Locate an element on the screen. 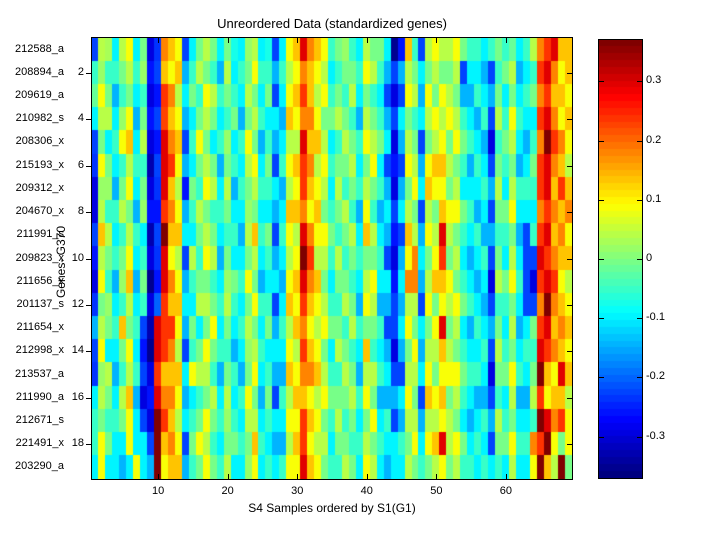 This screenshot has width=720, height=540. colorbar-canvas is located at coordinates (620, 259).